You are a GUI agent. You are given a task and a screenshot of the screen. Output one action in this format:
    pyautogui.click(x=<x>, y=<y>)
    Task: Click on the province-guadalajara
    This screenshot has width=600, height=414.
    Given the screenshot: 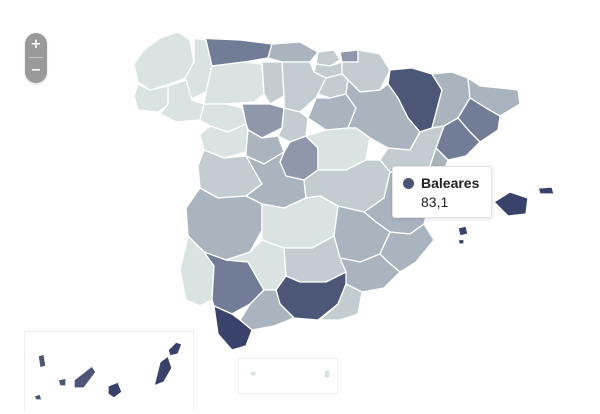 What is the action you would take?
    pyautogui.click(x=338, y=149)
    